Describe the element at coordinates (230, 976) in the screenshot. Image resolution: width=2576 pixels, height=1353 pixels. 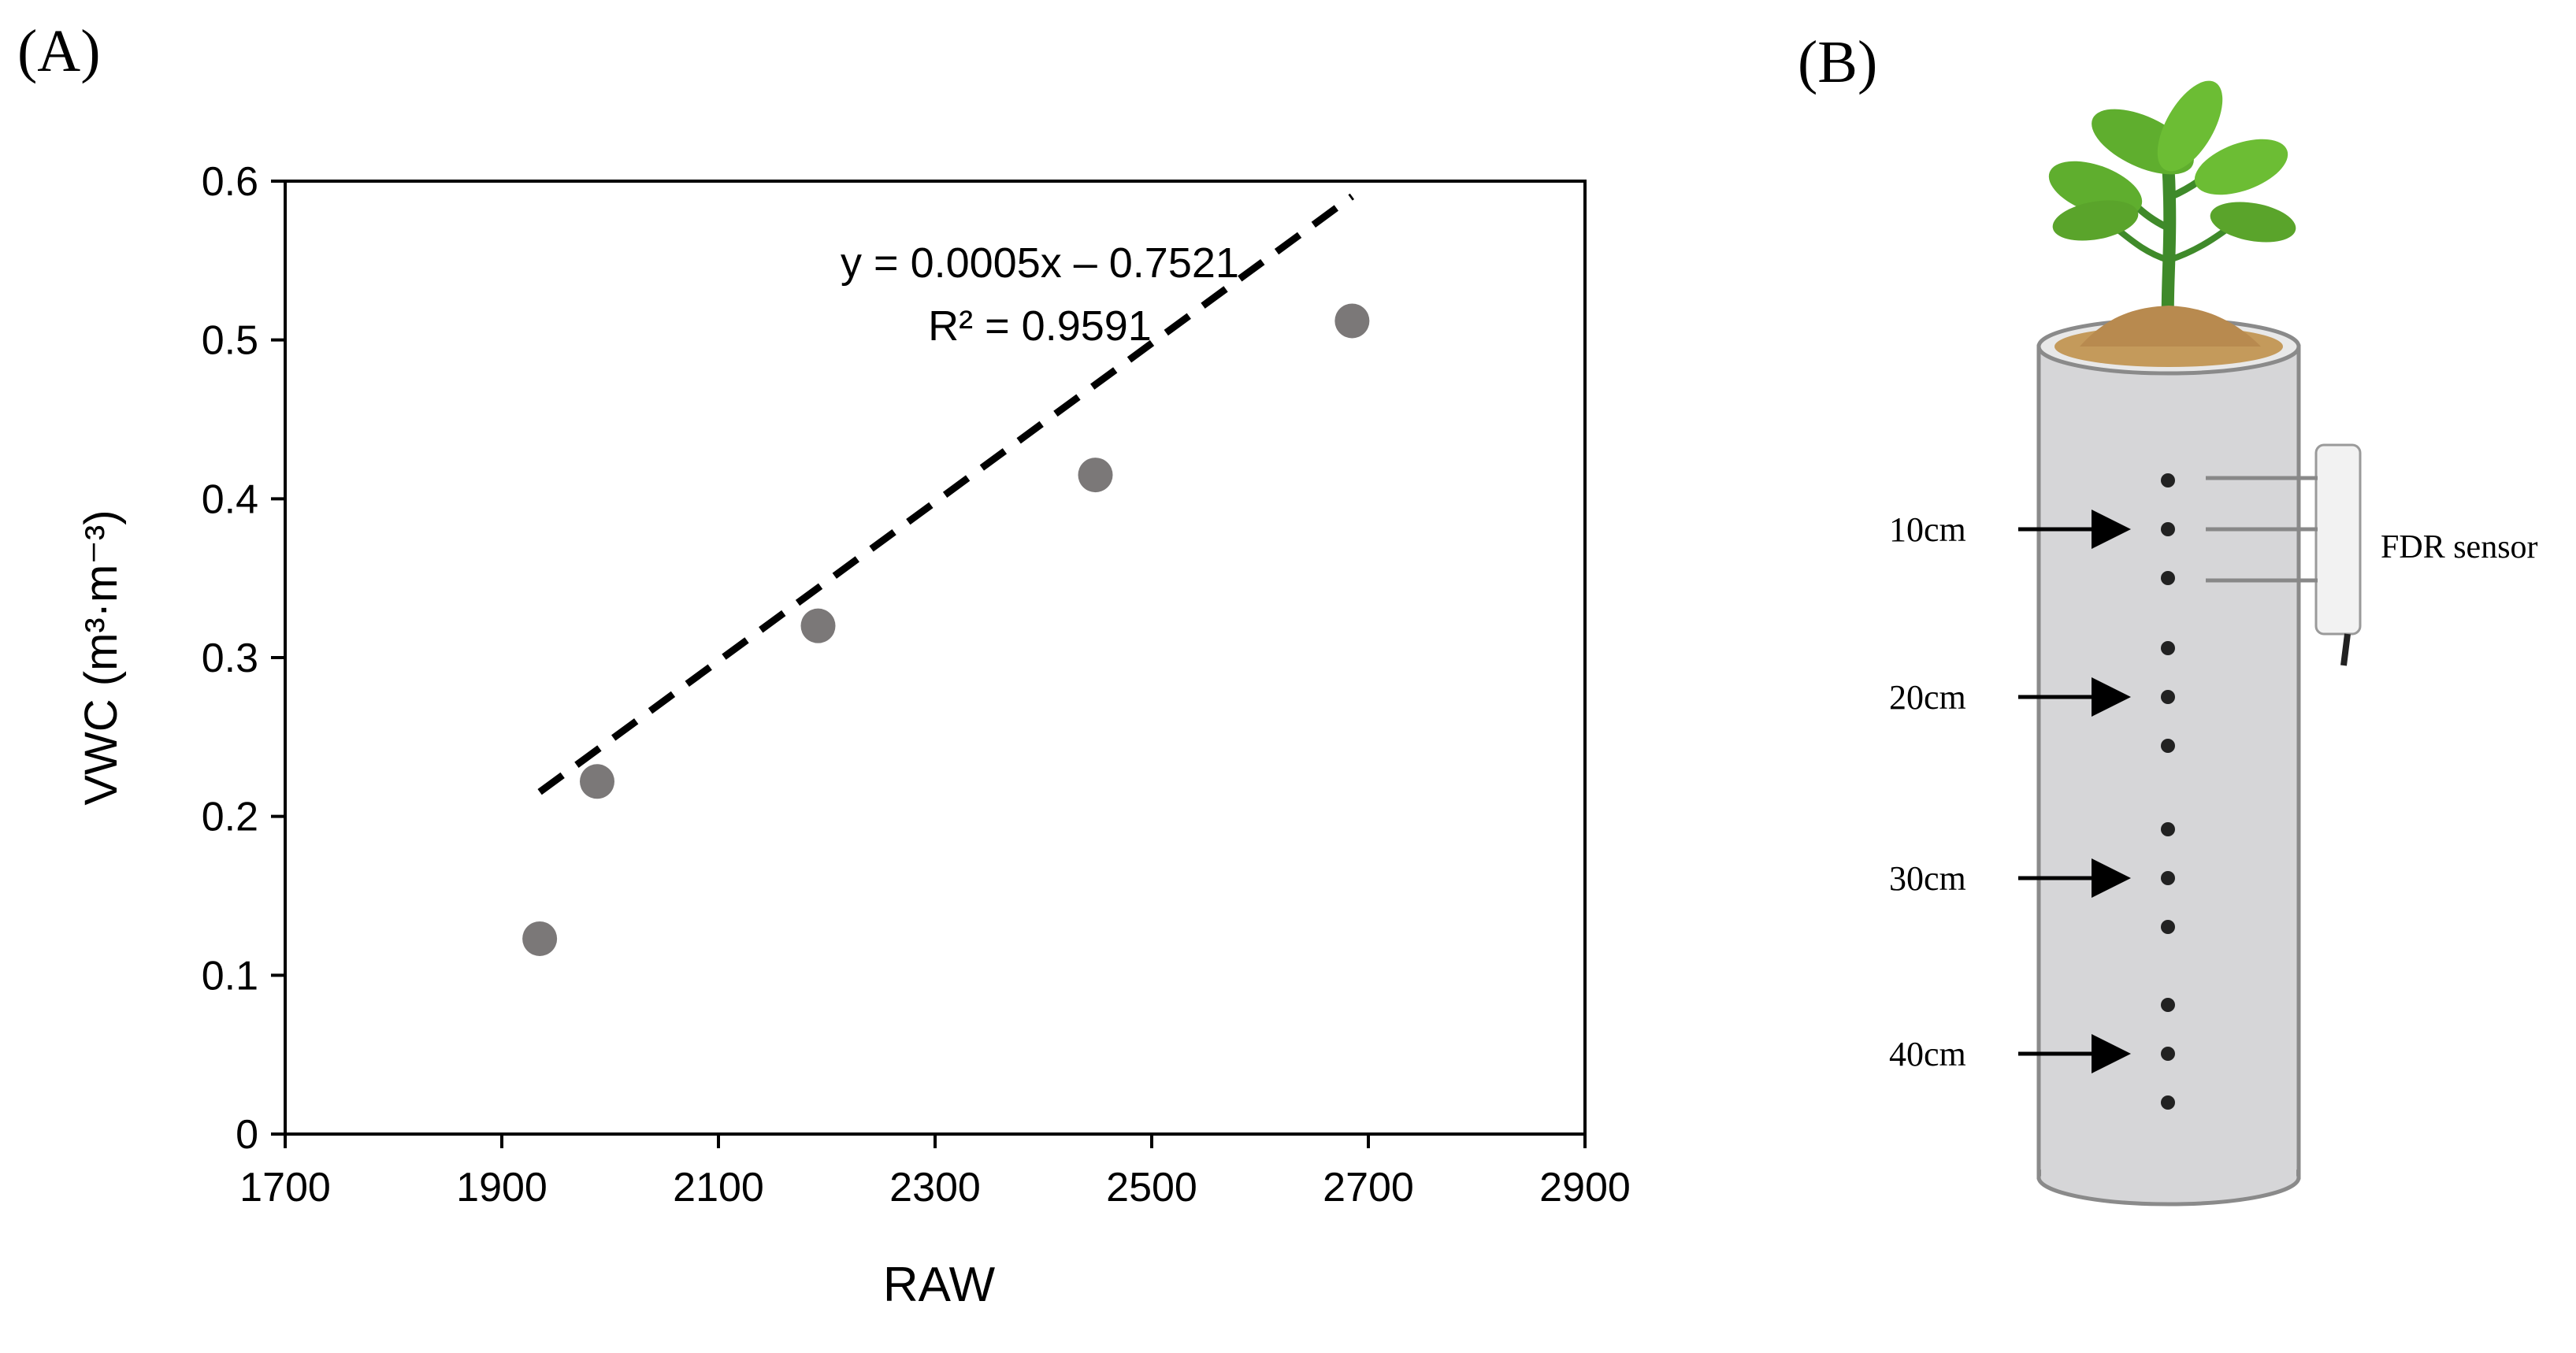
I see `y-tick-label: 0.1` at that location.